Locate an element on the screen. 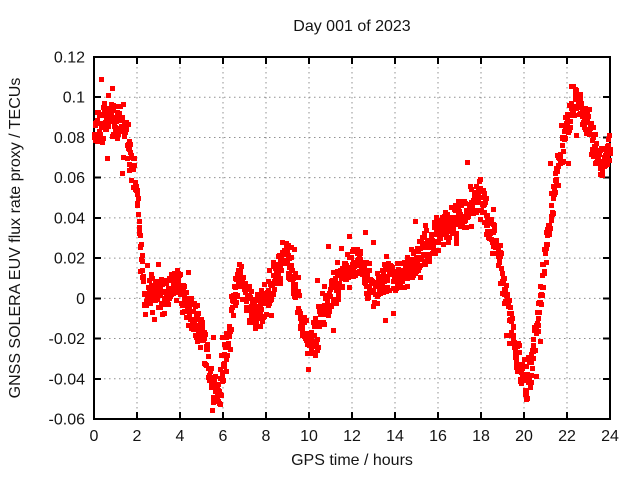 The height and width of the screenshot is (480, 640). chart-title: Day 001 of 2023 is located at coordinates (352, 26).